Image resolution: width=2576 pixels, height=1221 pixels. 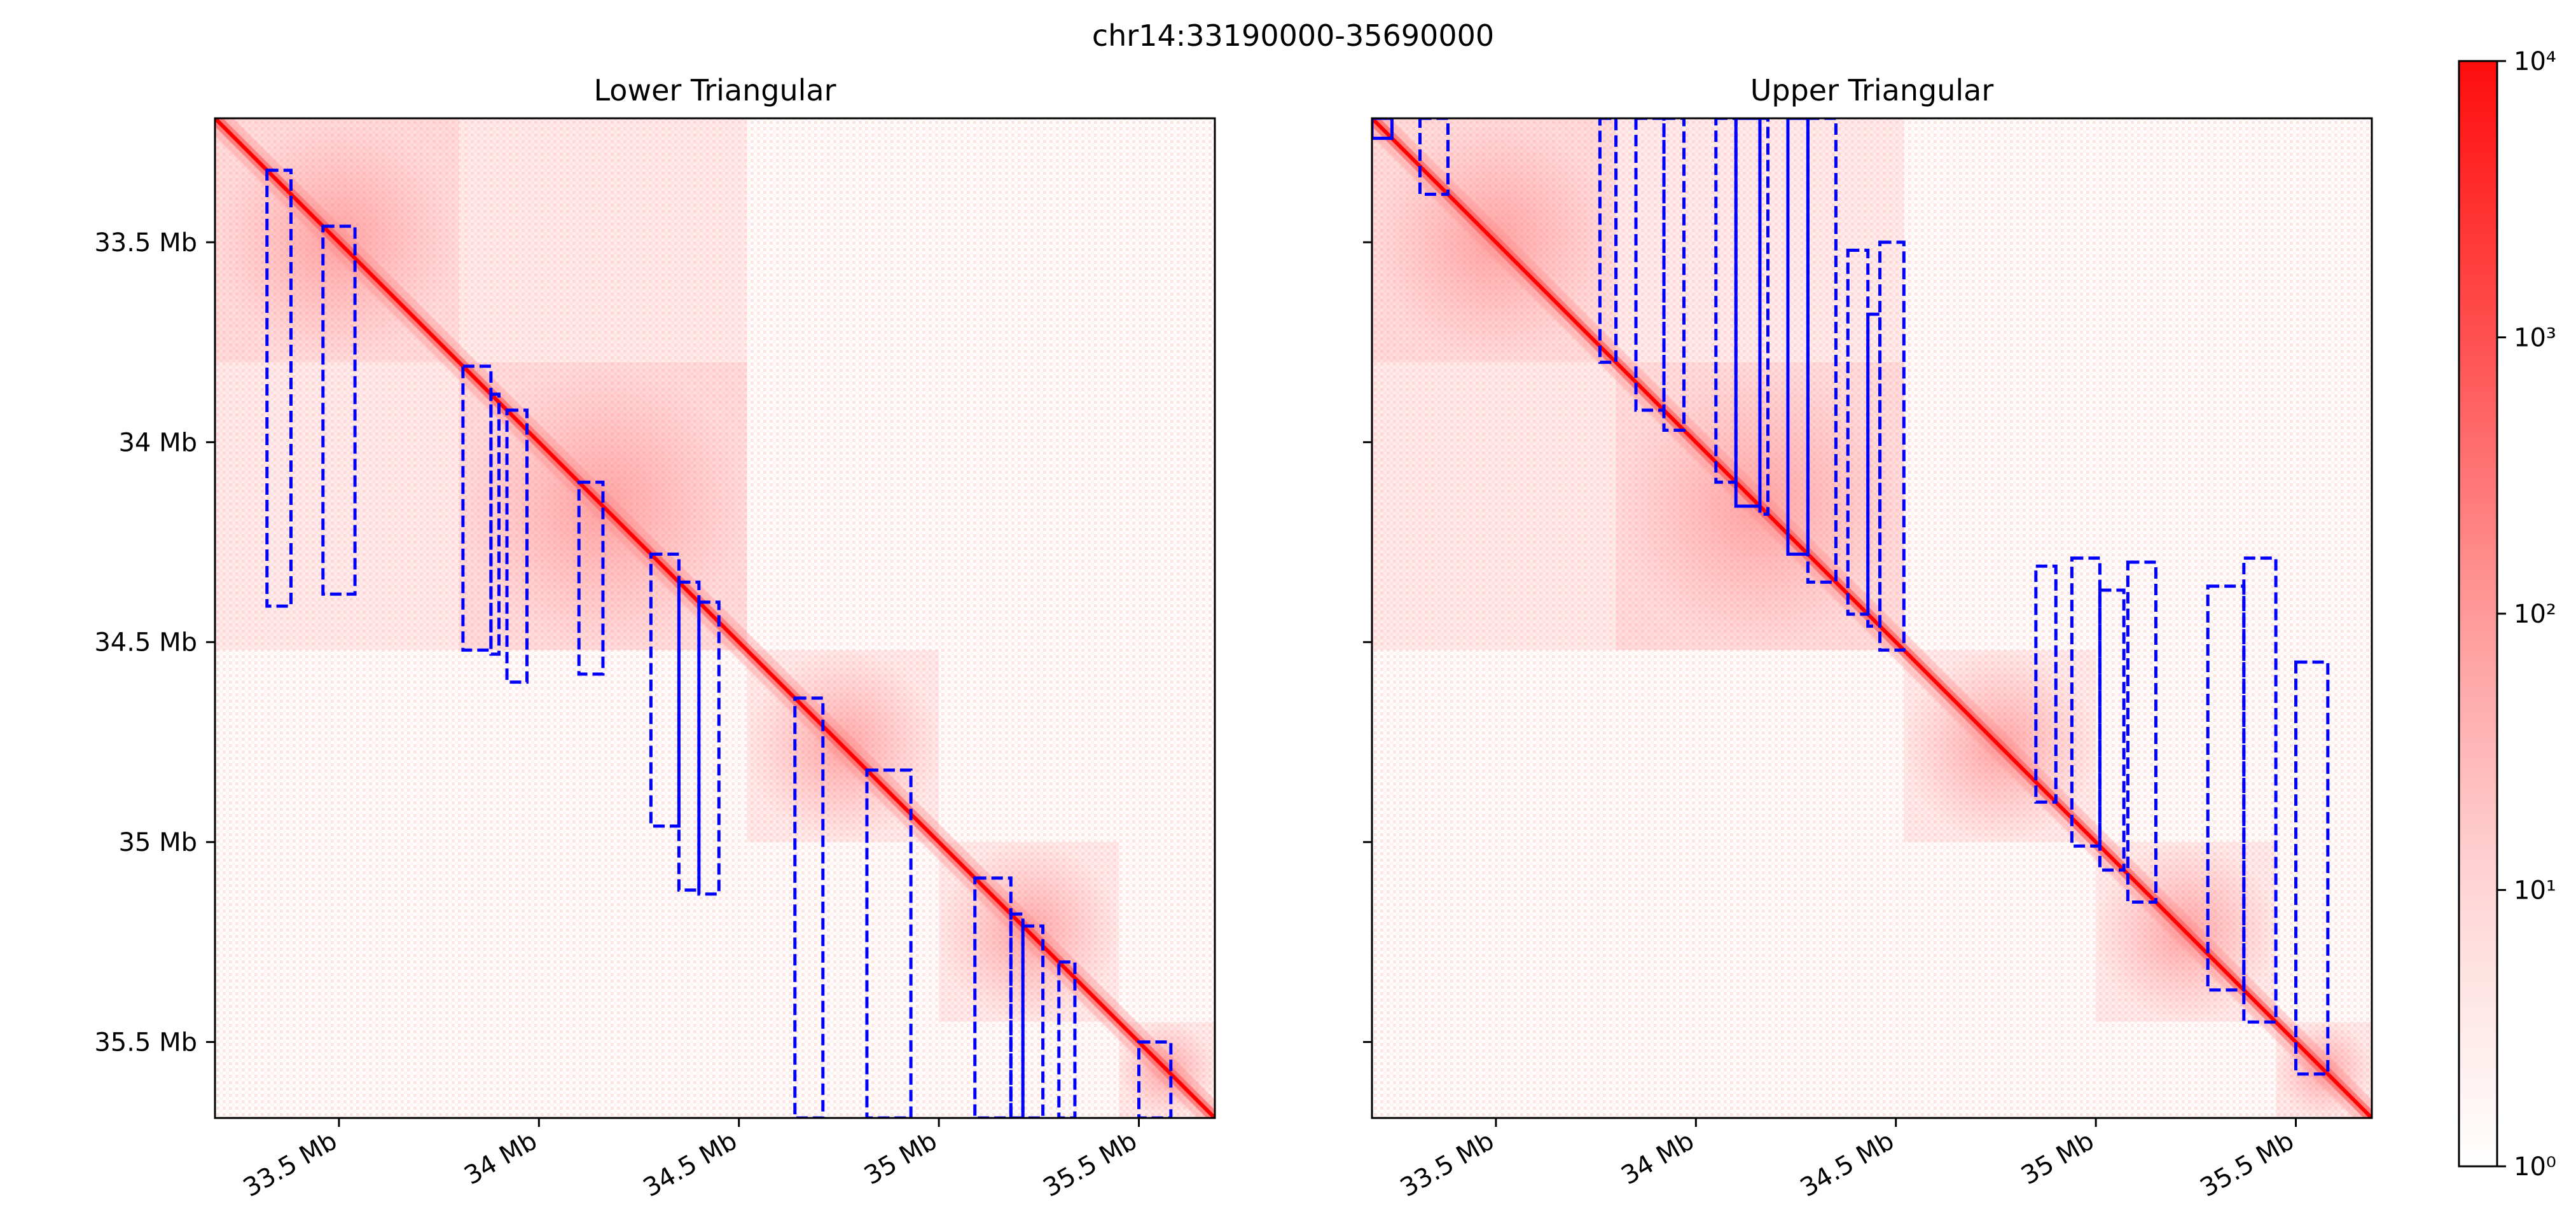 What do you see at coordinates (2535, 62) in the screenshot?
I see `colorbar-tick-label: 10⁴` at bounding box center [2535, 62].